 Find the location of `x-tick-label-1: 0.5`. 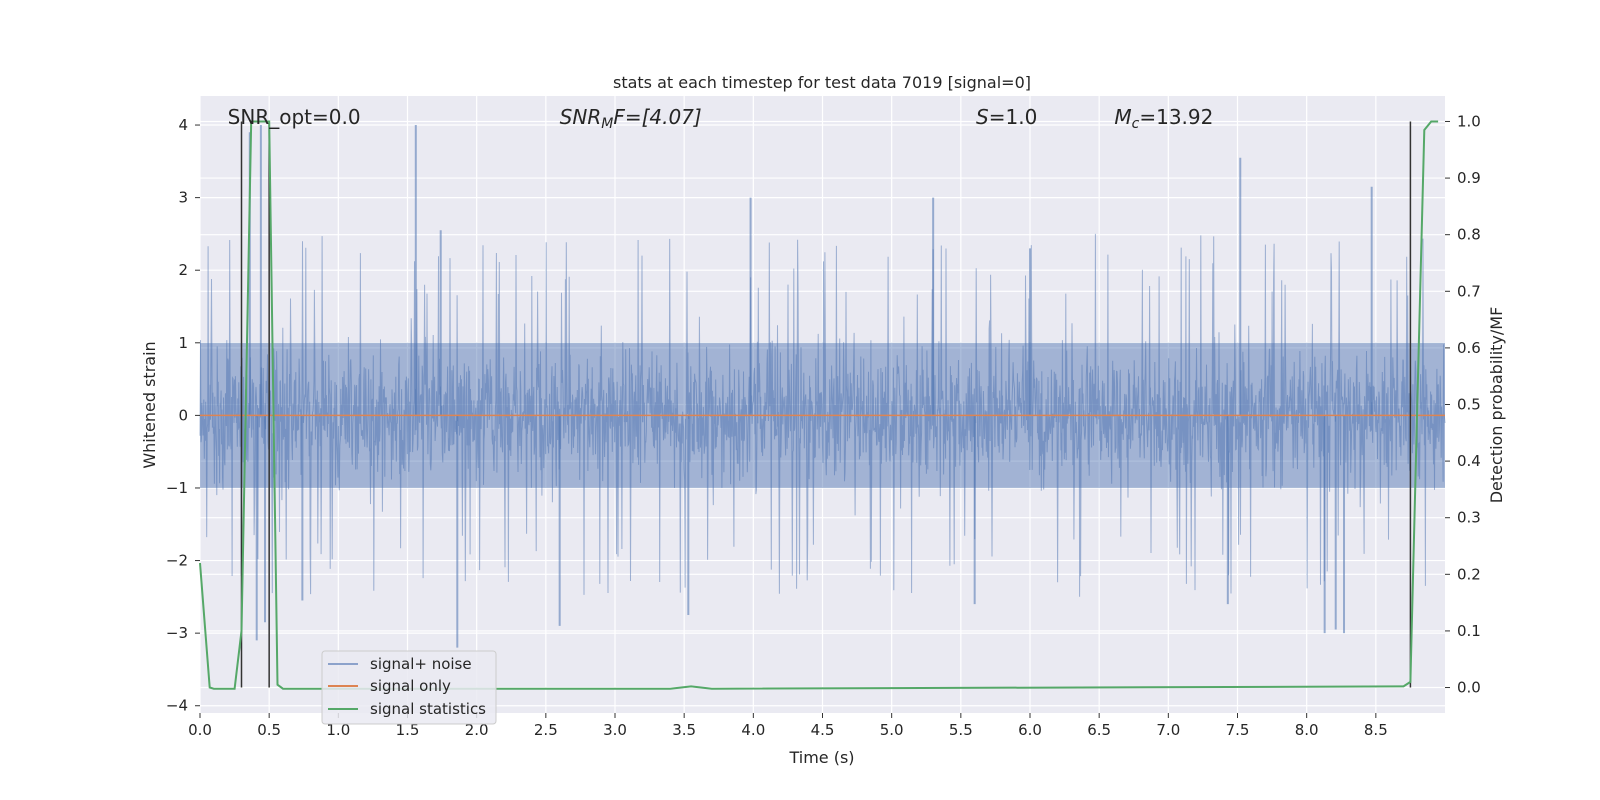

x-tick-label-1: 0.5 is located at coordinates (269, 730).